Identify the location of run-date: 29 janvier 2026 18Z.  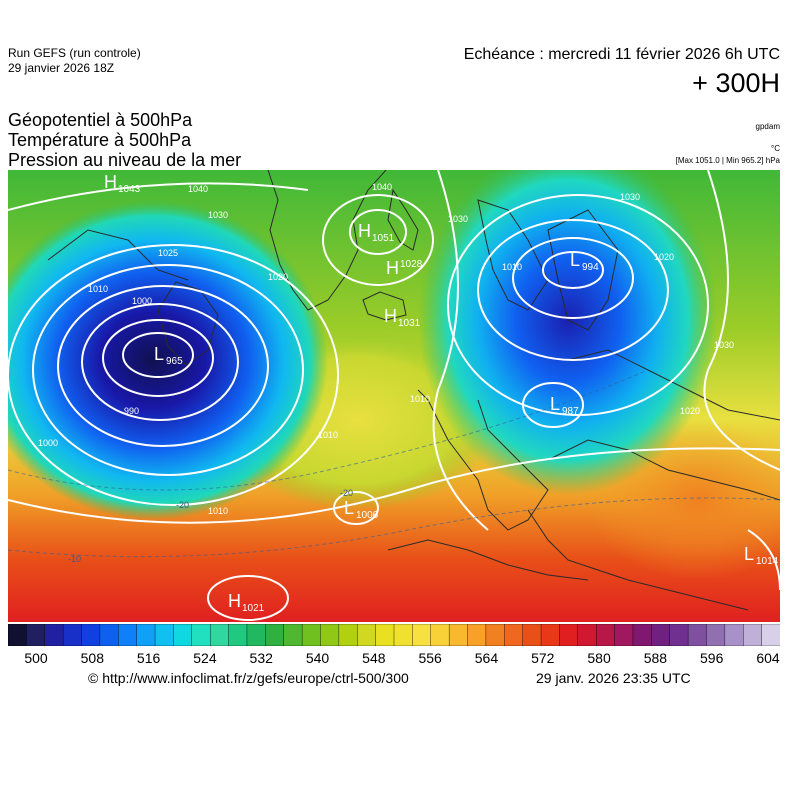
(61, 68).